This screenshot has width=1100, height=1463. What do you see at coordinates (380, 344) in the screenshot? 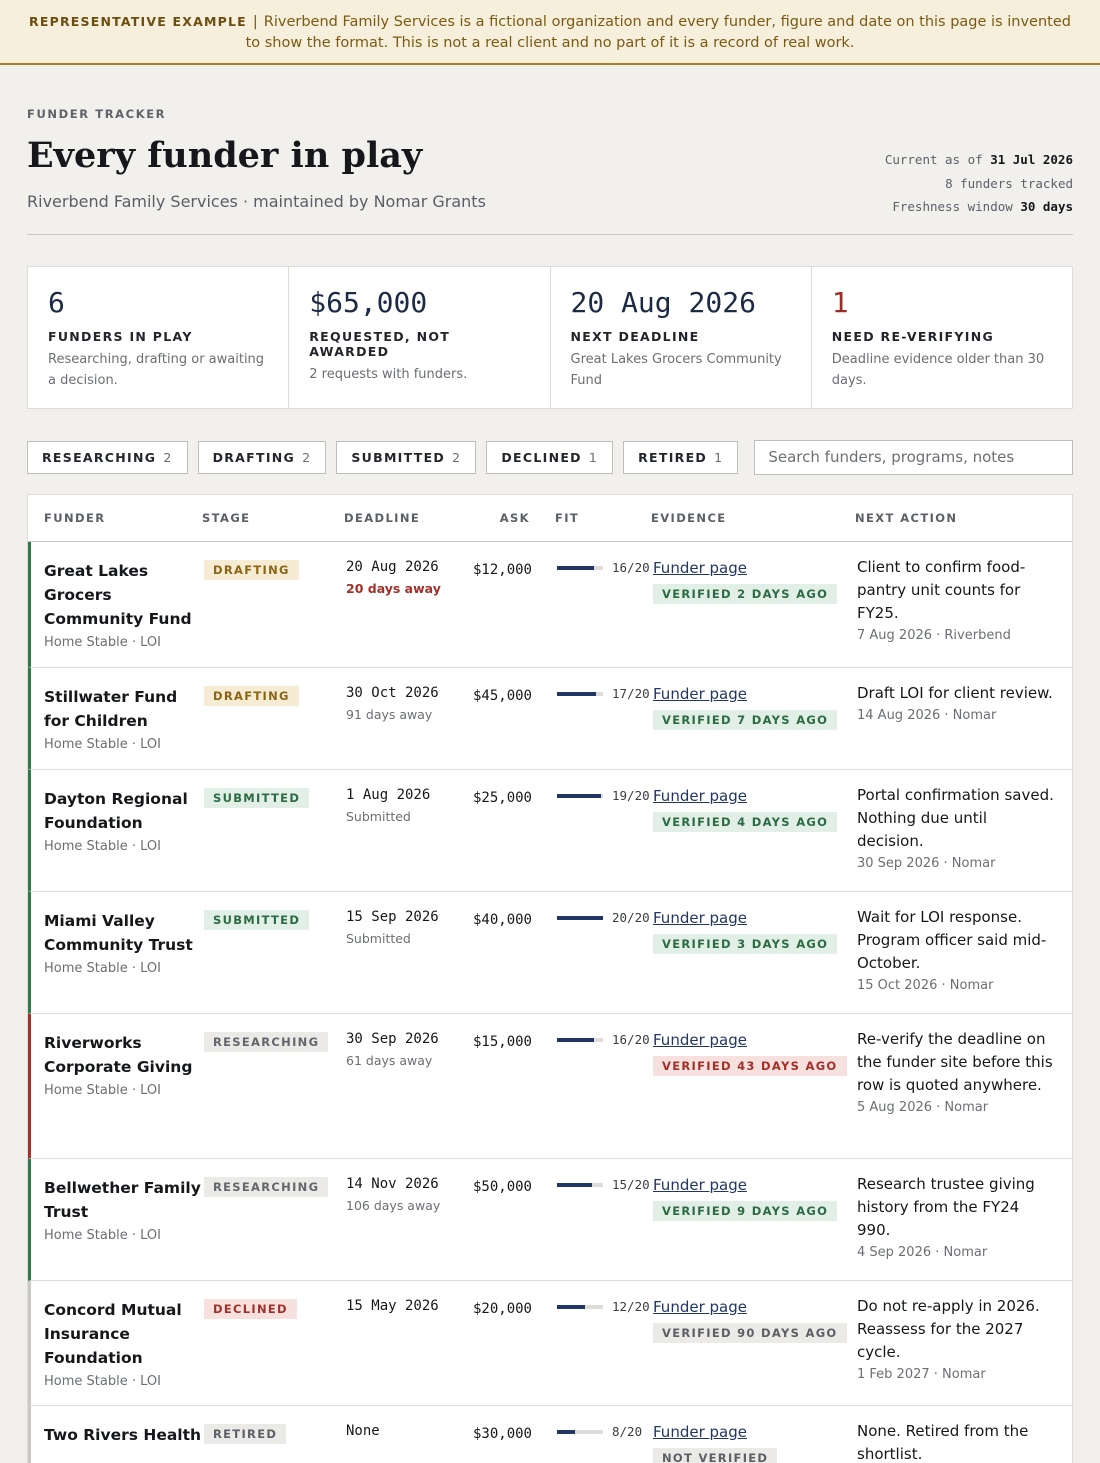
I see `kpi-label: REQUESTED, NOT AWARDED` at bounding box center [380, 344].